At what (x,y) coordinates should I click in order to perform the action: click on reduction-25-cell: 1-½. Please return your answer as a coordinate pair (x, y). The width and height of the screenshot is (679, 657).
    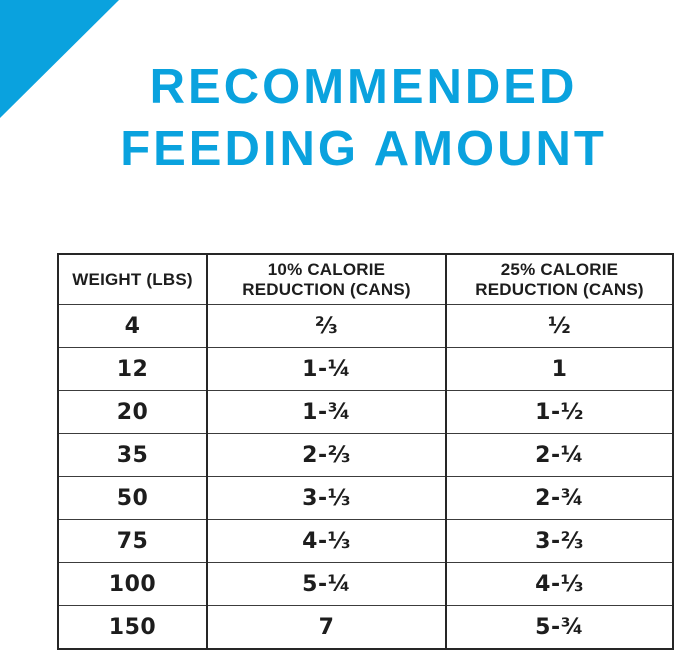
    Looking at the image, I should click on (559, 412).